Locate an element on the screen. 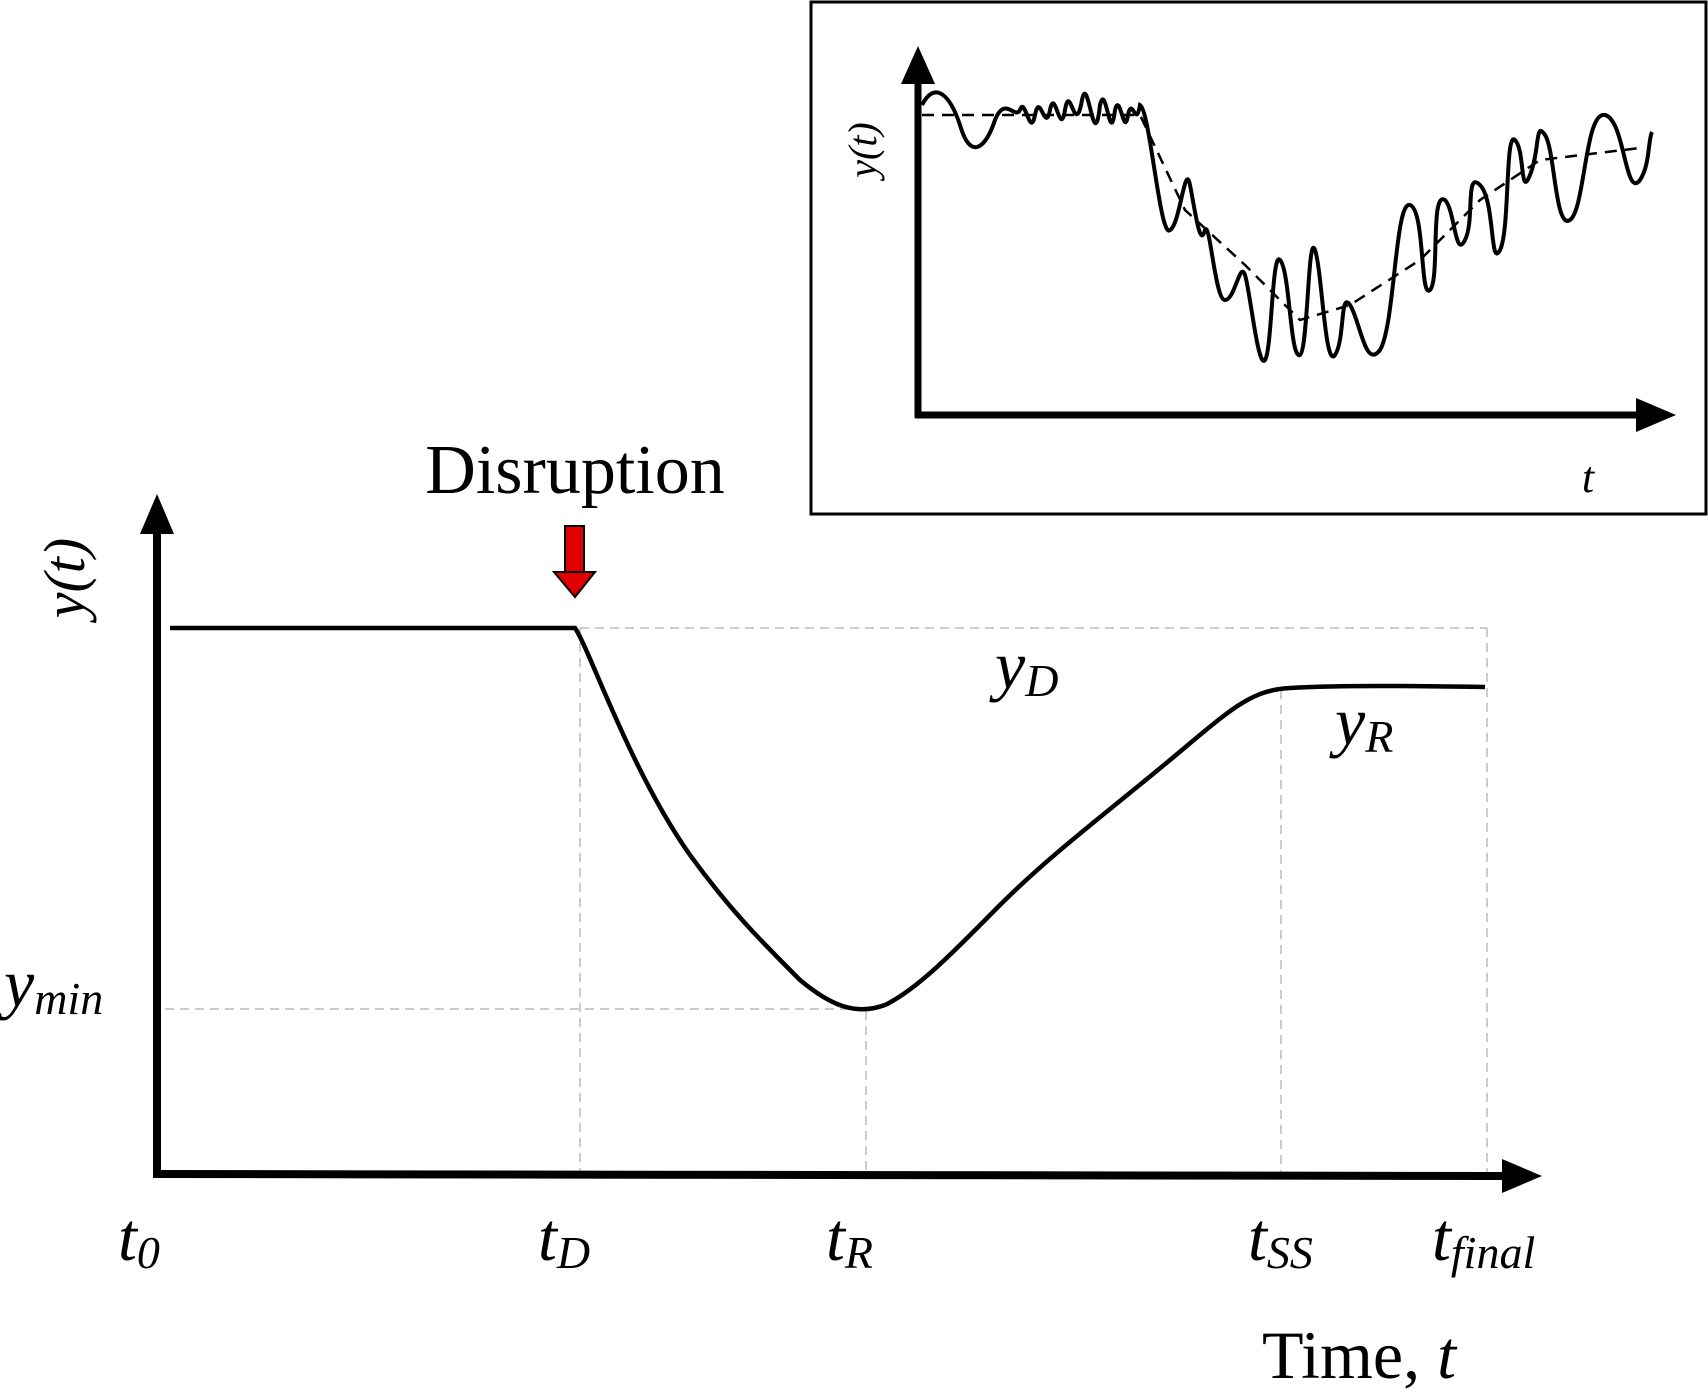 This screenshot has width=1708, height=1397. inset-x-axis-label: t is located at coordinates (1589, 477).